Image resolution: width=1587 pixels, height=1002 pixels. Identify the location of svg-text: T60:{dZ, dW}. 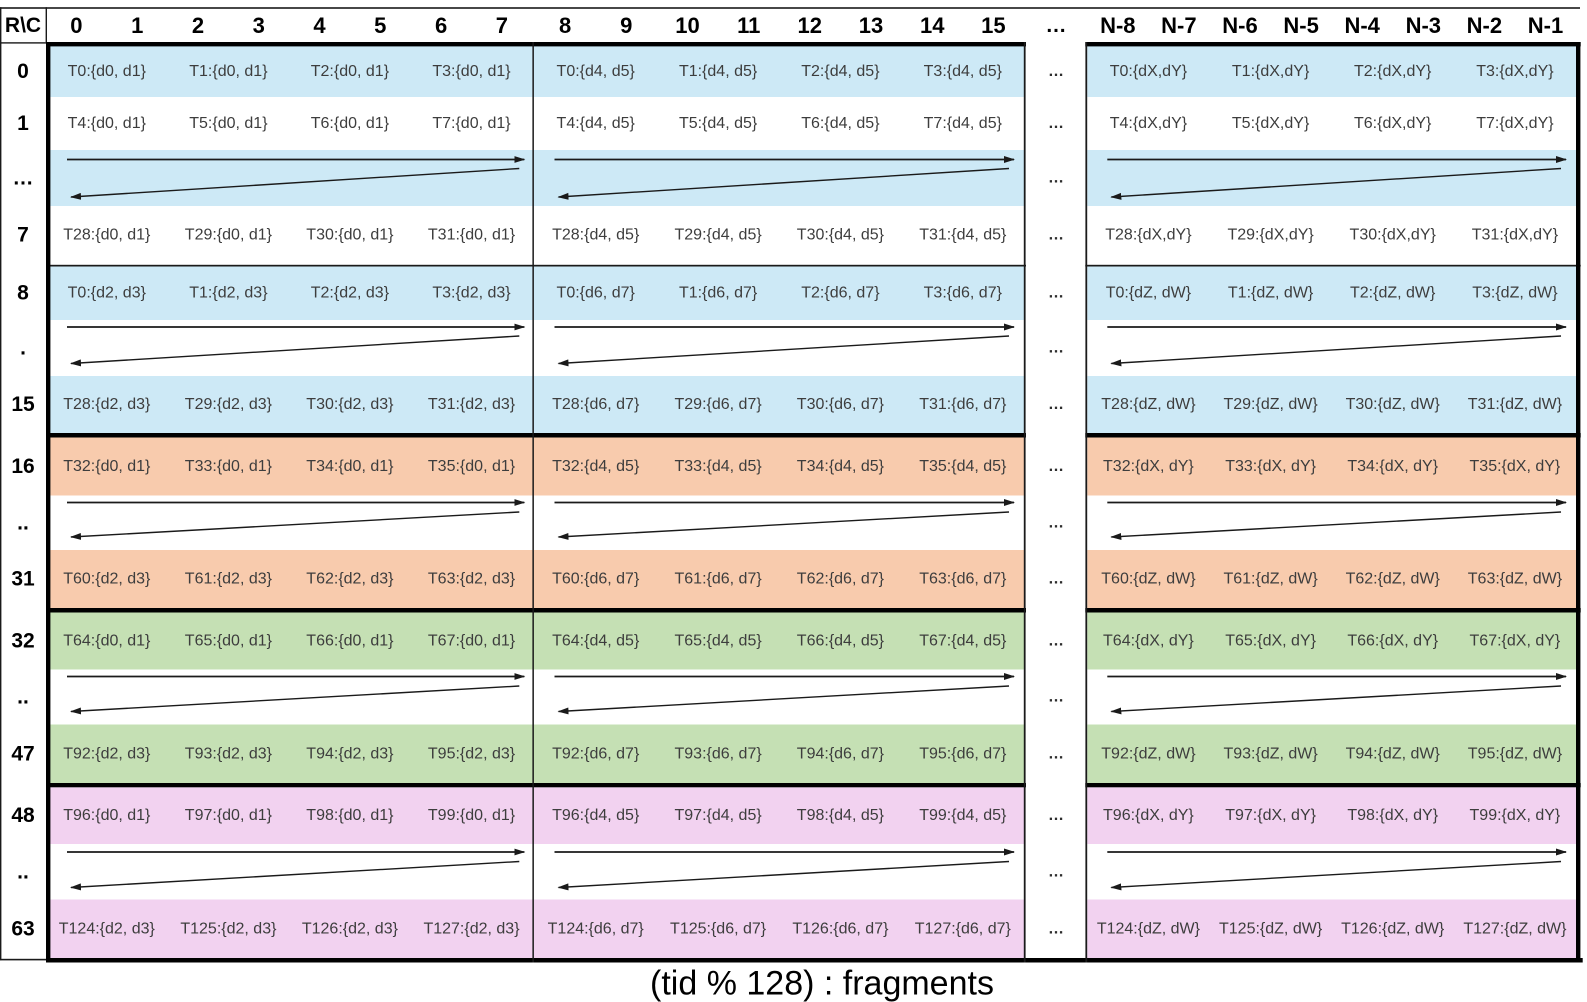
(1148, 579).